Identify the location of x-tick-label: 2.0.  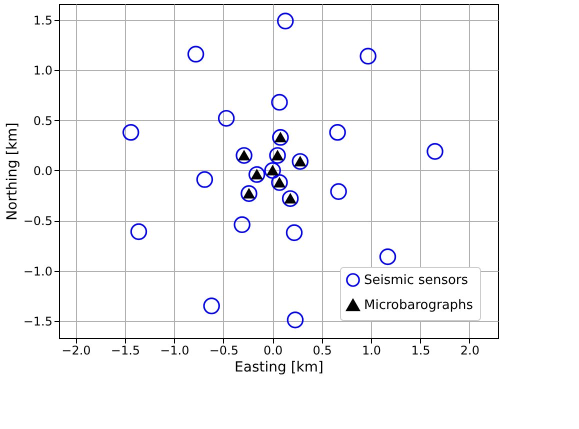
(470, 351).